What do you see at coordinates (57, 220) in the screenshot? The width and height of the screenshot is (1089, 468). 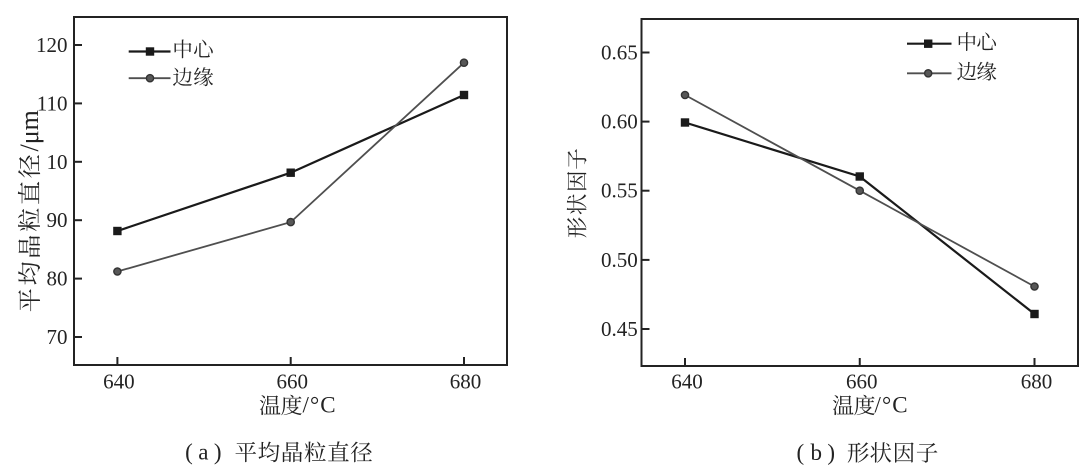 I see `svg-text: 90` at bounding box center [57, 220].